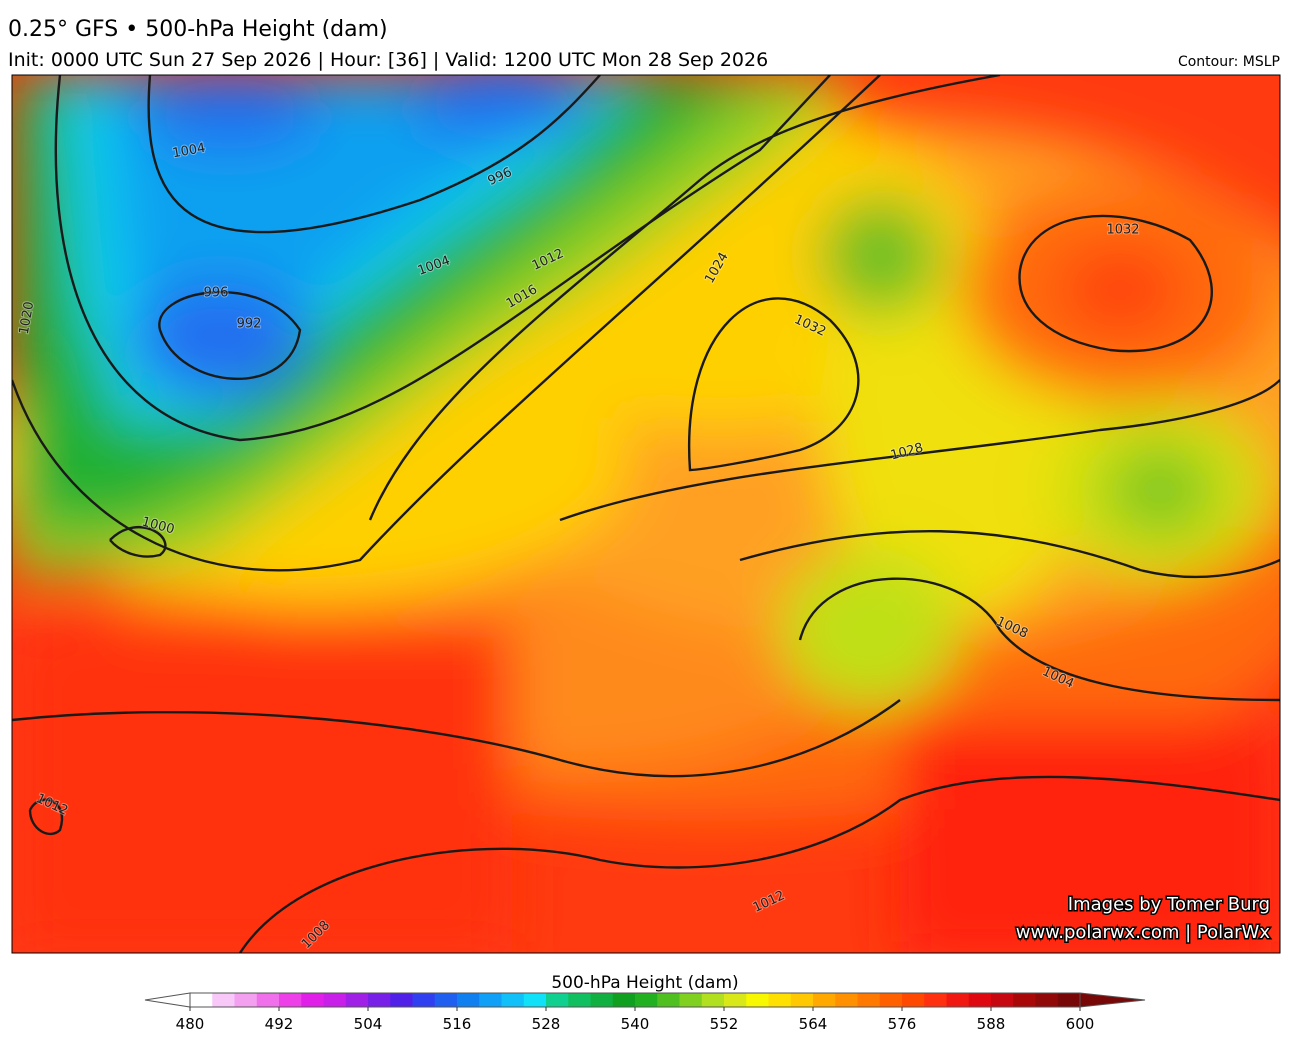 The width and height of the screenshot is (1290, 1057). Describe the element at coordinates (249, 324) in the screenshot. I see `contour-label: 992` at that location.